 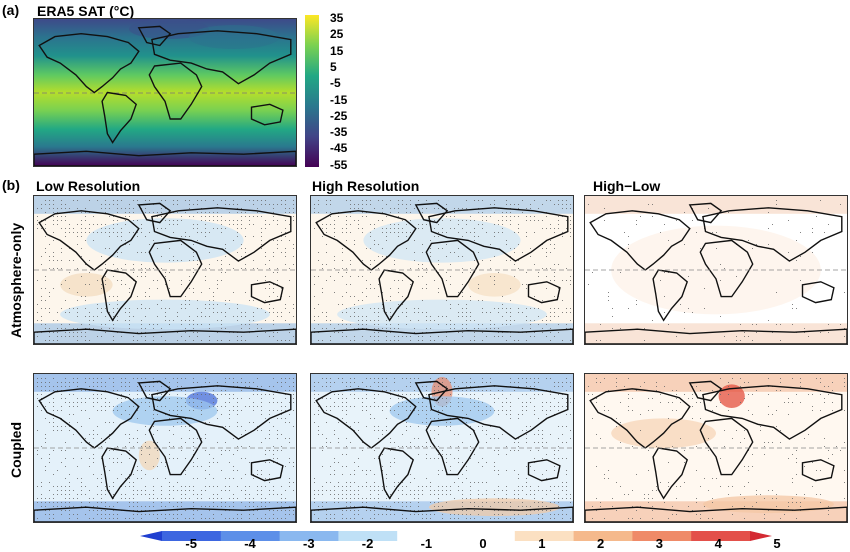 What do you see at coordinates (16, 450) in the screenshot?
I see `row-label-coupled: Coupled` at bounding box center [16, 450].